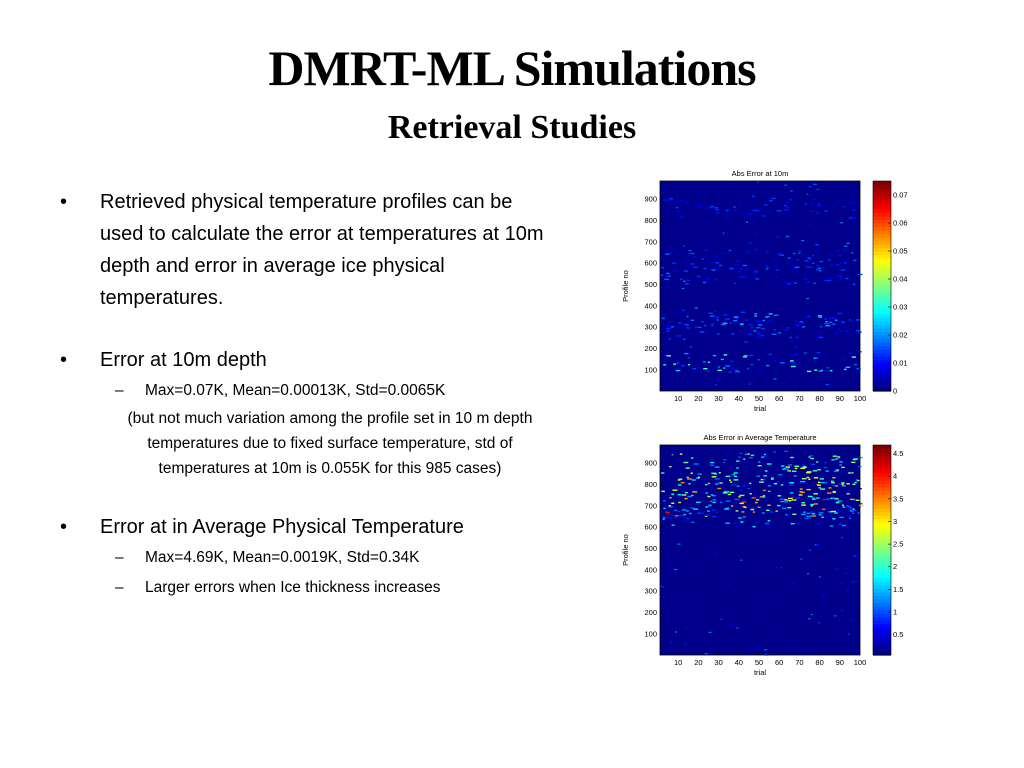 The height and width of the screenshot is (768, 1024). What do you see at coordinates (898, 634) in the screenshot?
I see `colorbar-tick-label: 0.5` at bounding box center [898, 634].